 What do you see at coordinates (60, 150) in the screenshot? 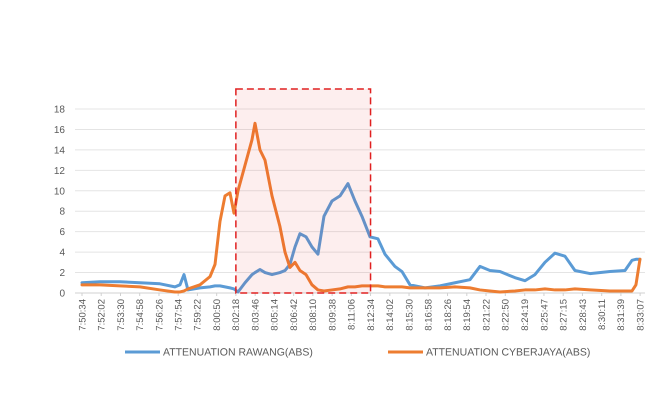
I see `y-tick-label: 14` at bounding box center [60, 150].